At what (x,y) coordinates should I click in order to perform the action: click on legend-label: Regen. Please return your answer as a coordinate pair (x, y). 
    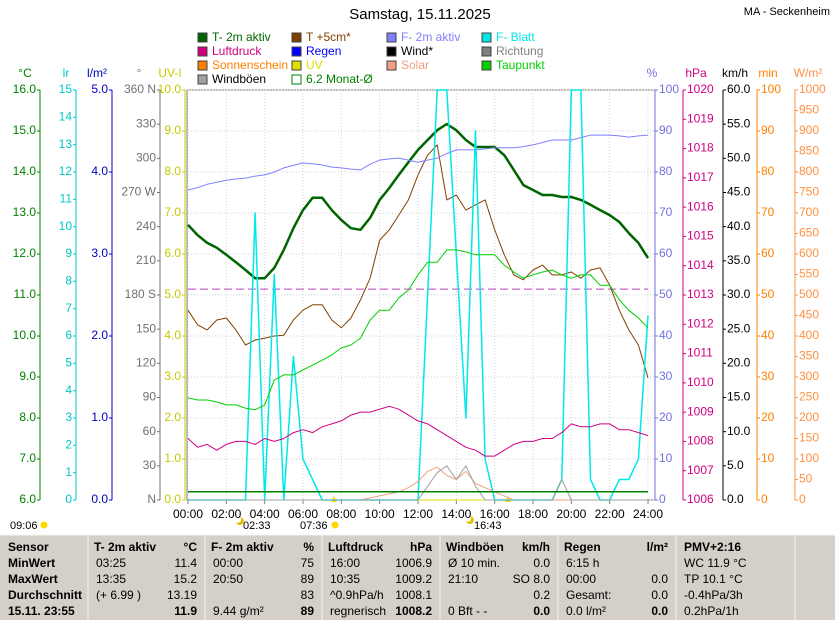
    Looking at the image, I should click on (323, 51).